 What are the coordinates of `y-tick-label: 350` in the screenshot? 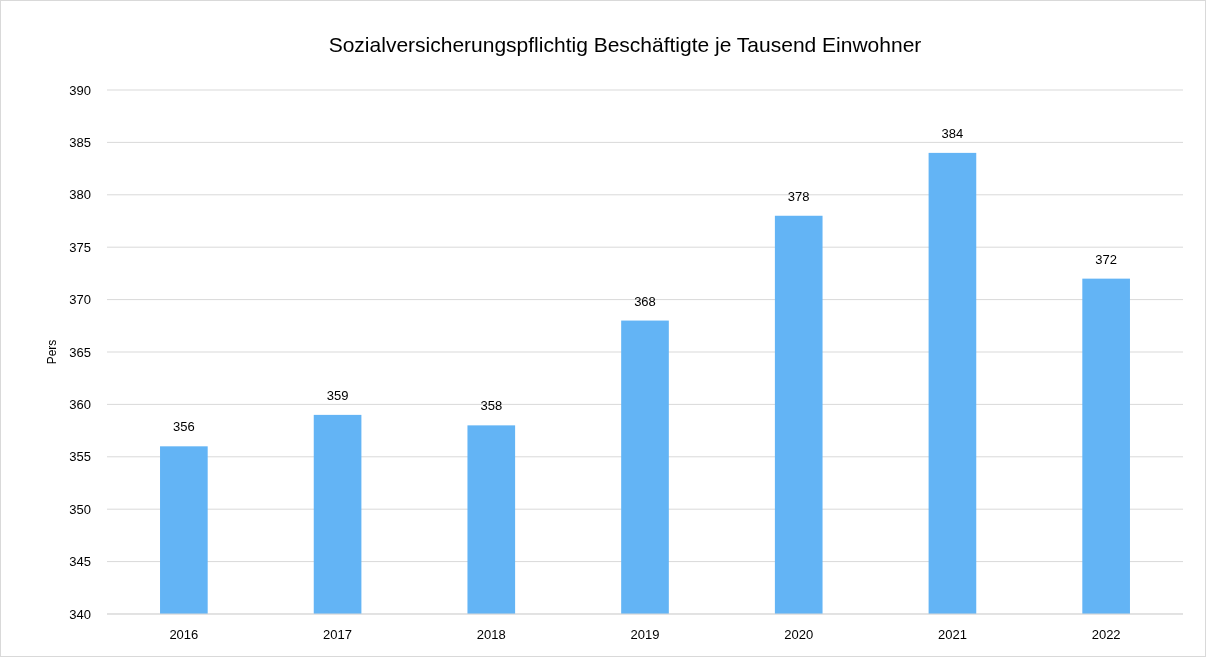 It's located at (80, 509).